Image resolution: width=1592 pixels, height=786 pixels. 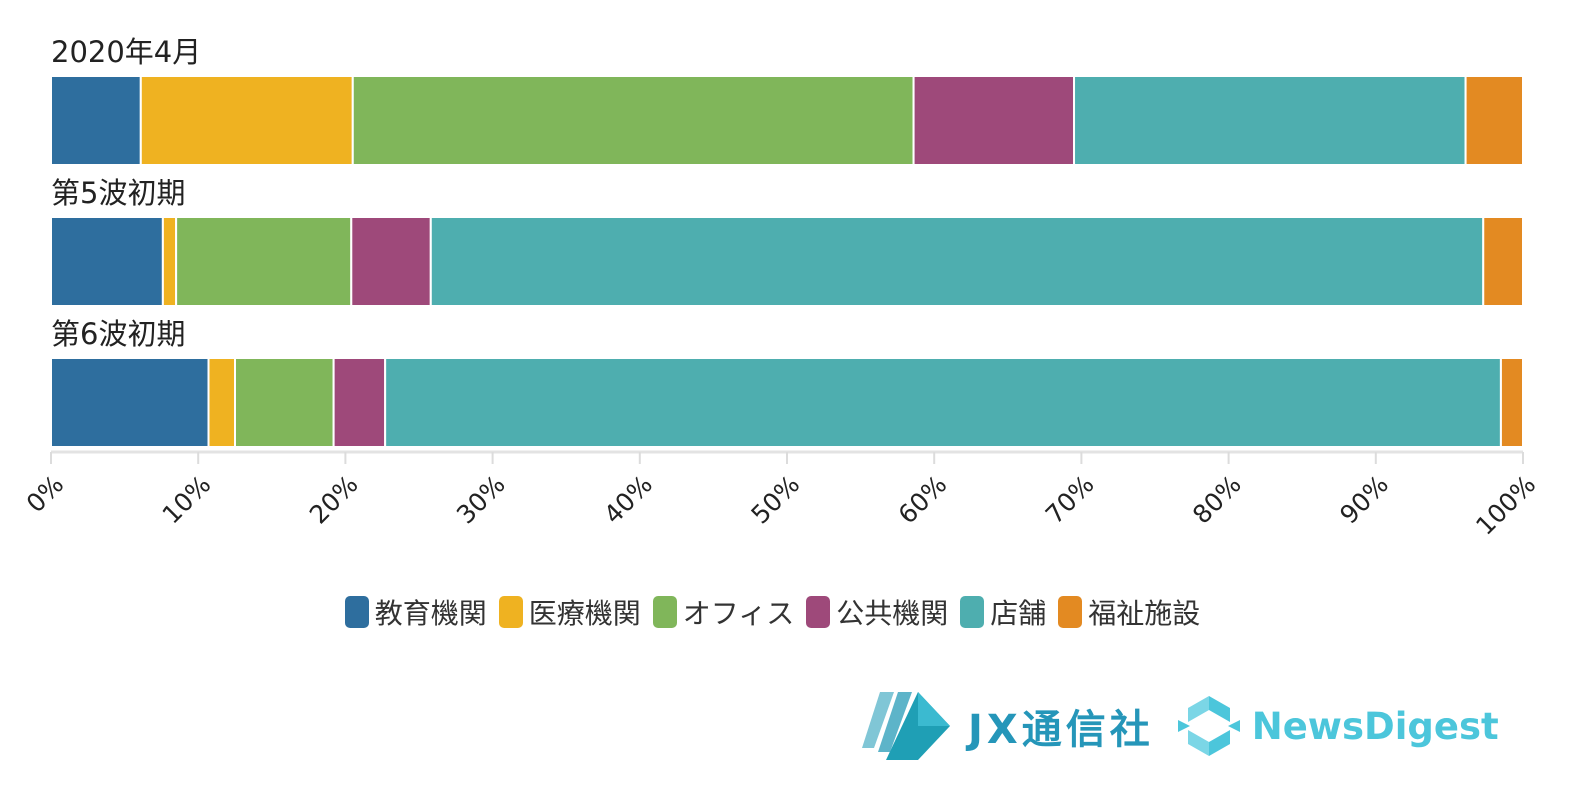 I want to click on legend-item: 福祉施設, so click(x=1129, y=612).